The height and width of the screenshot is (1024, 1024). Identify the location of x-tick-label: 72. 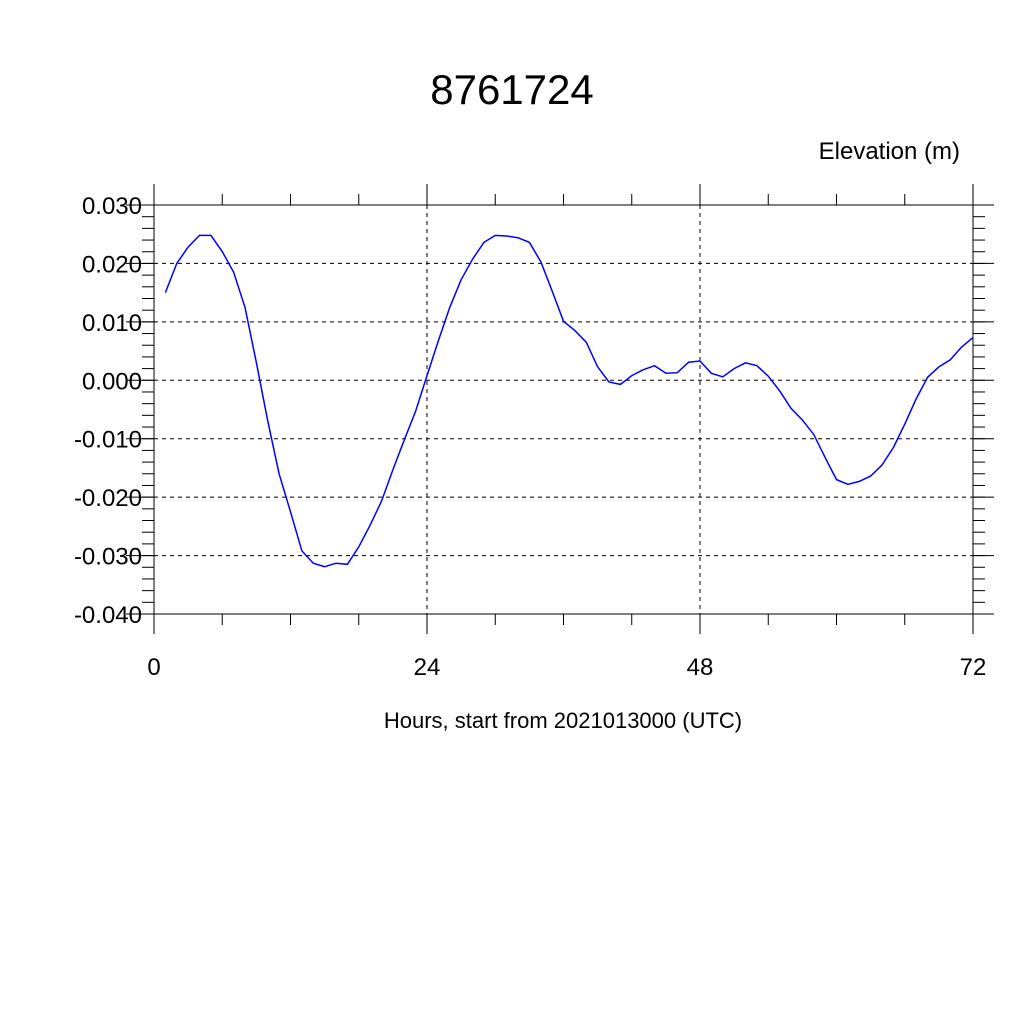
(973, 667).